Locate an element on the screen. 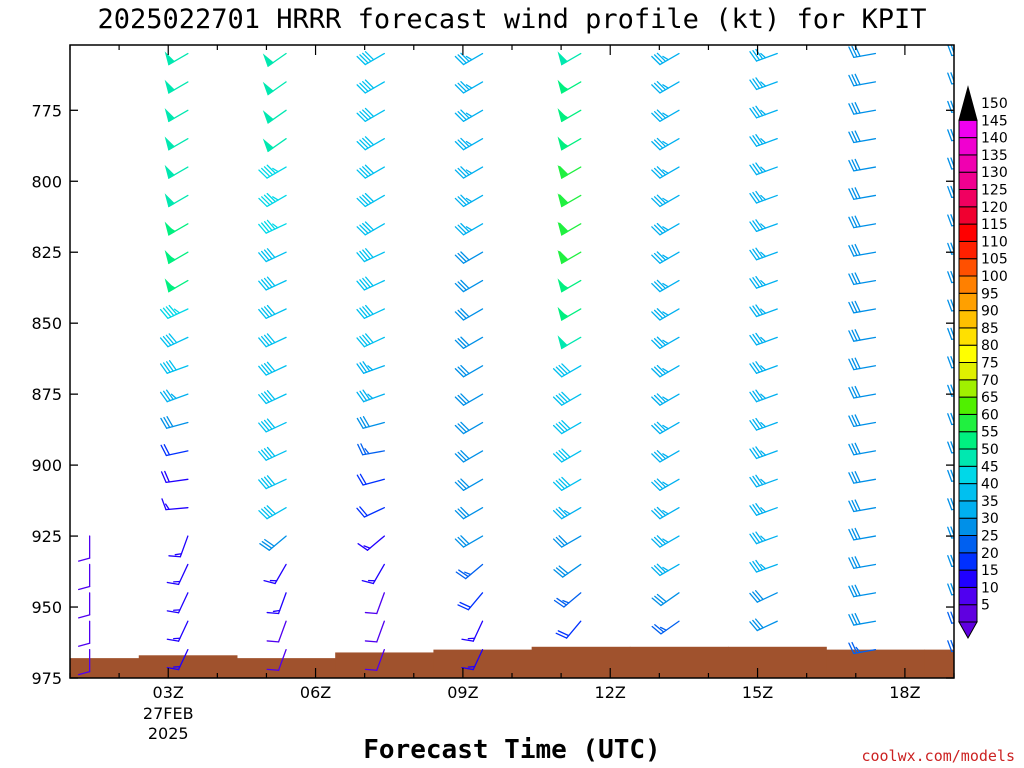 This screenshot has height=768, width=1024. colorbar-label: 120 is located at coordinates (994, 208).